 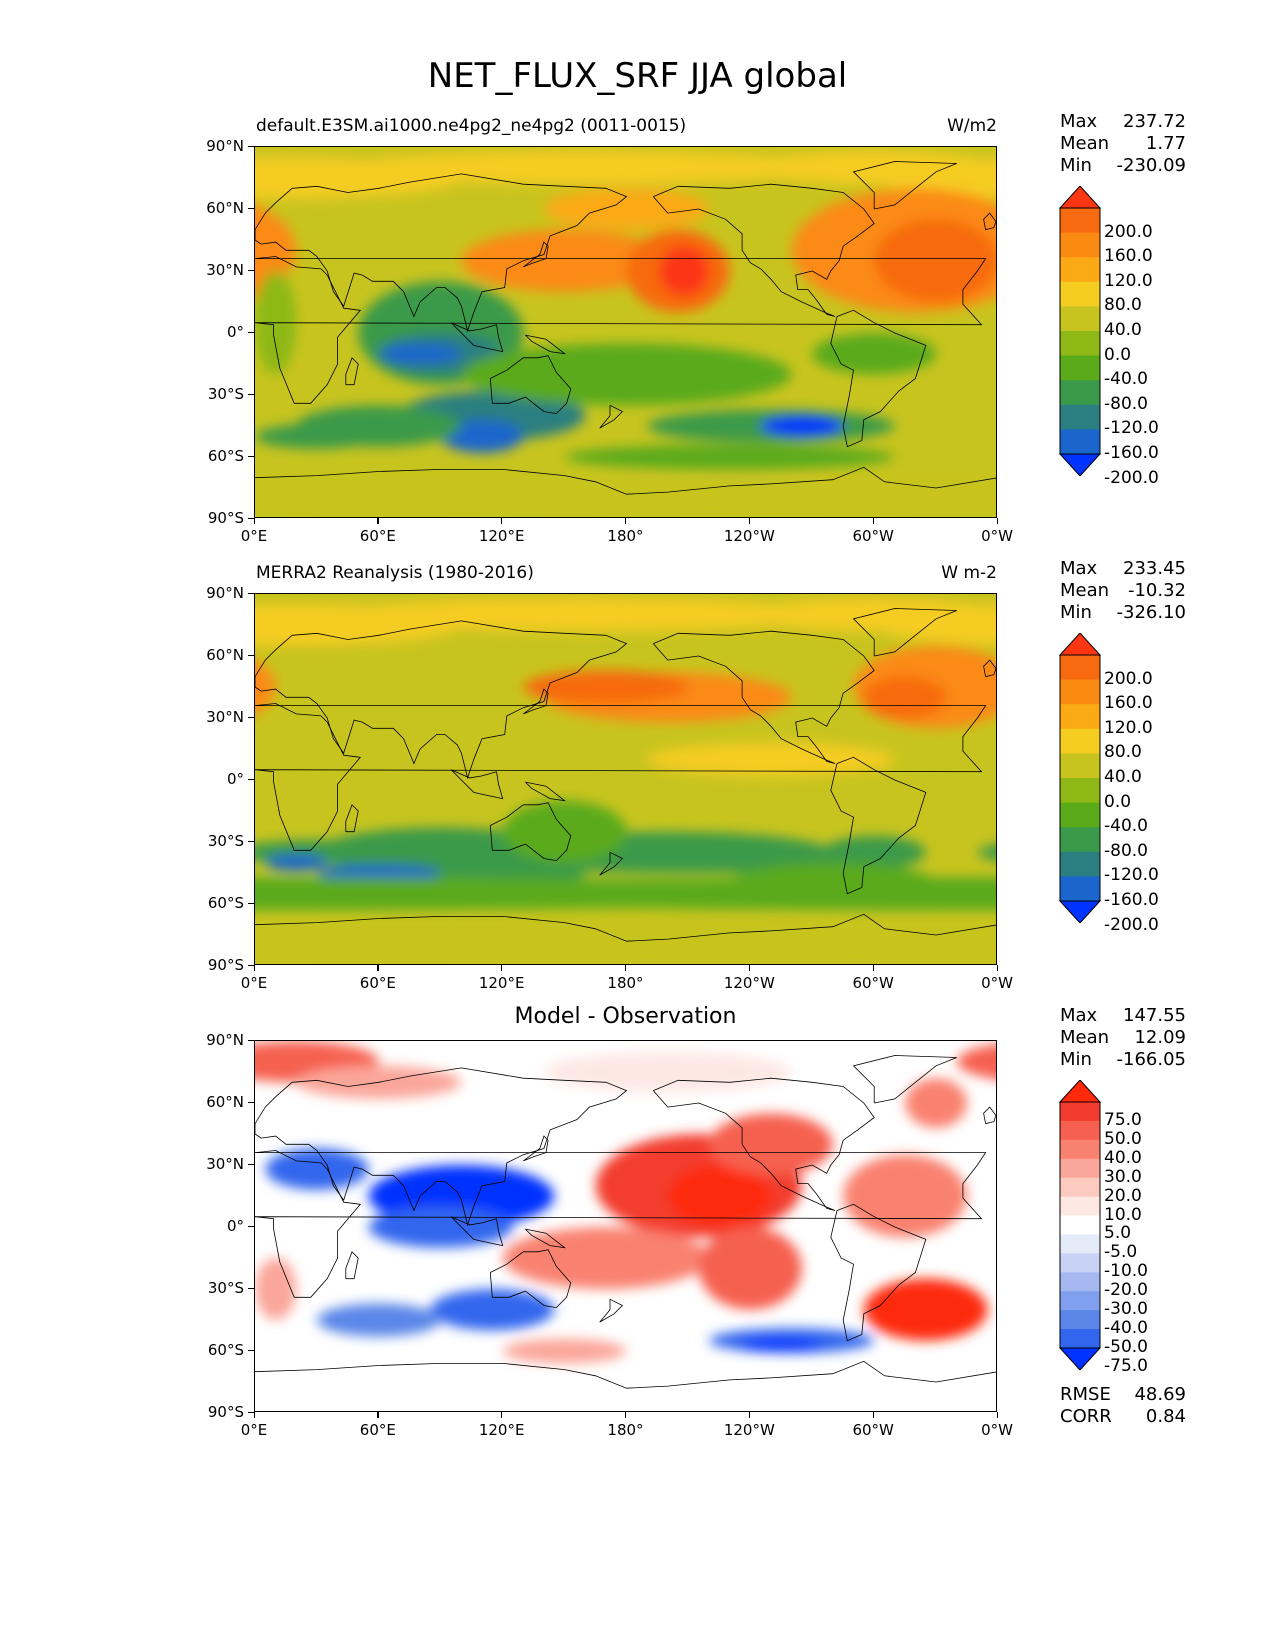 What do you see at coordinates (225, 841) in the screenshot?
I see `y-tick-label: 30°S` at bounding box center [225, 841].